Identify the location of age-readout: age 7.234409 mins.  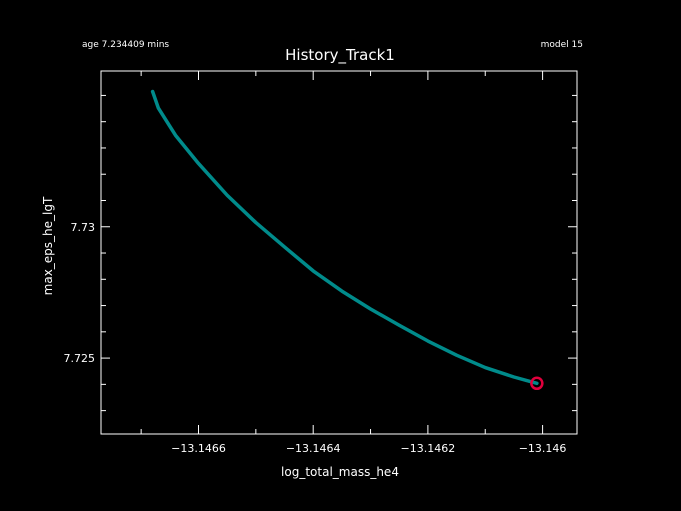
(125, 45).